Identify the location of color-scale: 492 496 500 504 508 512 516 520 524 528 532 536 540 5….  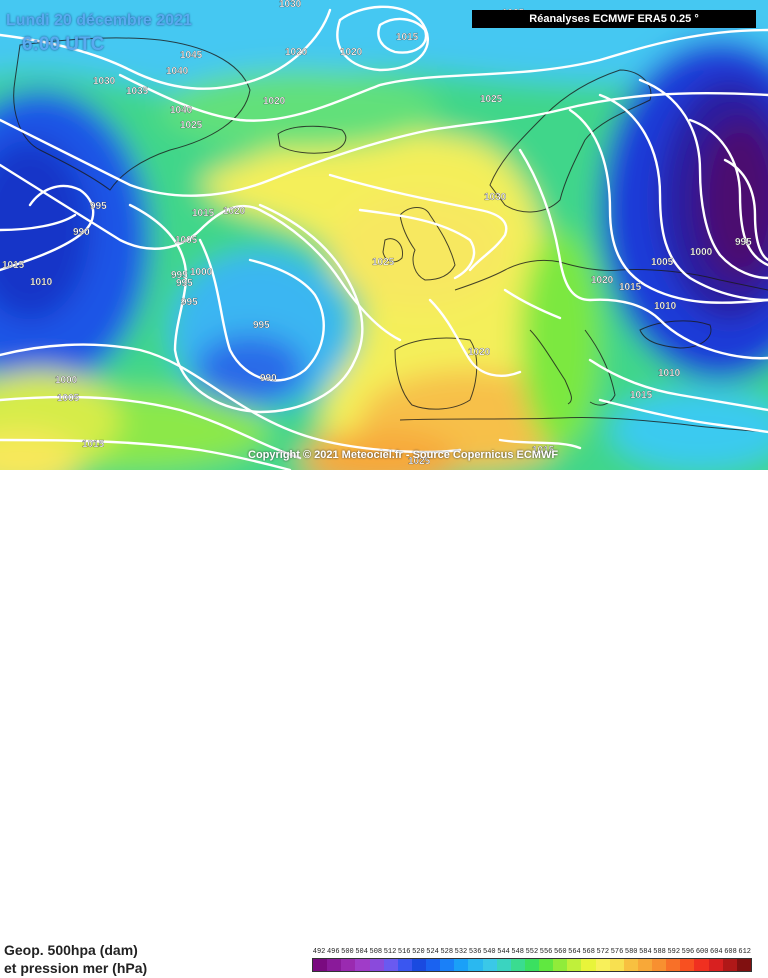
(532, 963).